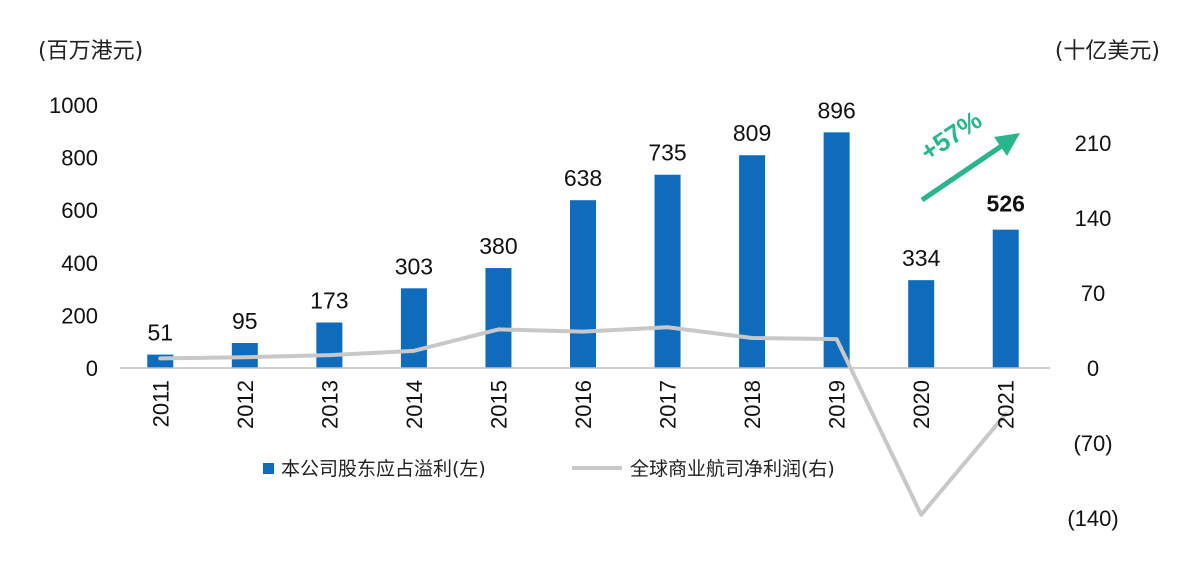 The image size is (1195, 563). I want to click on x-tick-2013: 2013, so click(329, 404).